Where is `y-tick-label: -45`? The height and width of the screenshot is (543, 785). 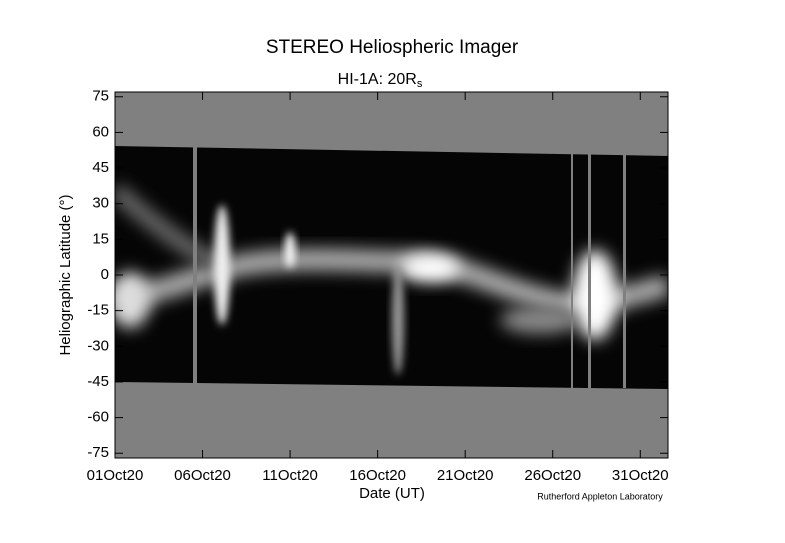
y-tick-label: -45 is located at coordinates (98, 381).